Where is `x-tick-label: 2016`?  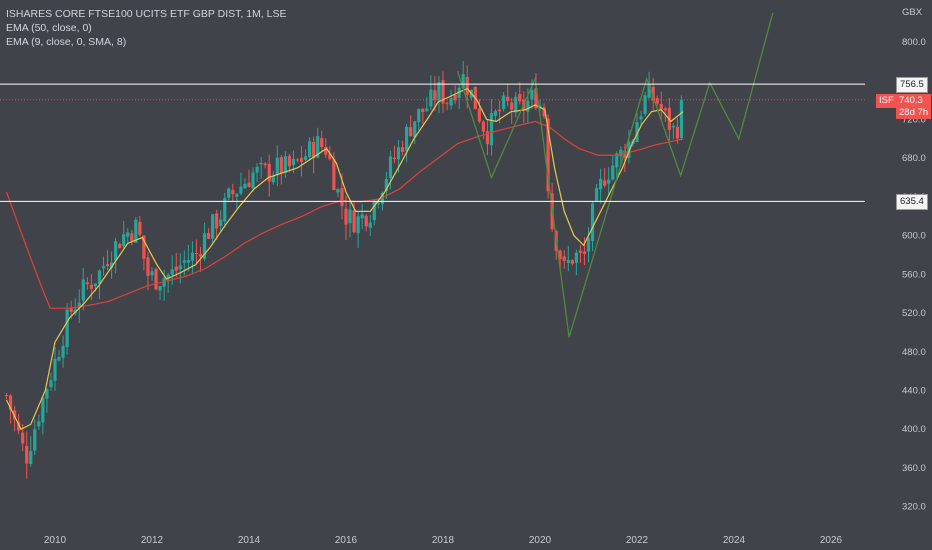
x-tick-label: 2016 is located at coordinates (346, 540).